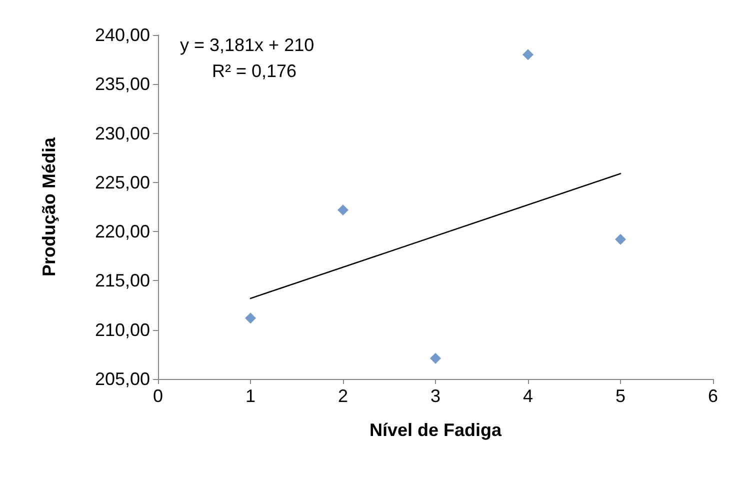  What do you see at coordinates (436, 430) in the screenshot?
I see `x-axis-title: Nível de Fadiga` at bounding box center [436, 430].